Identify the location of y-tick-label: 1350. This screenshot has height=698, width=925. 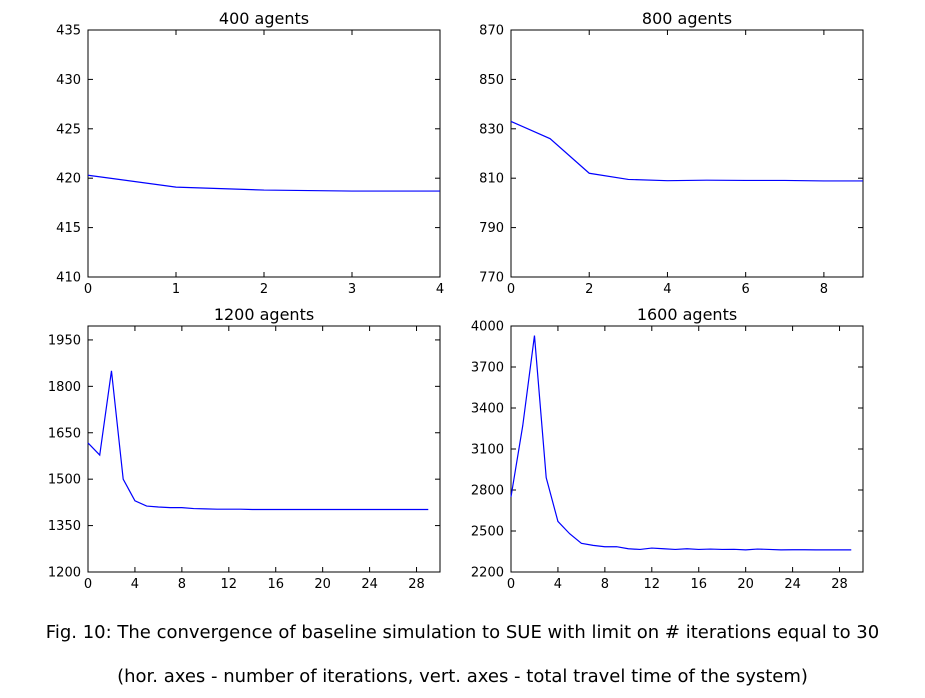
(64, 526).